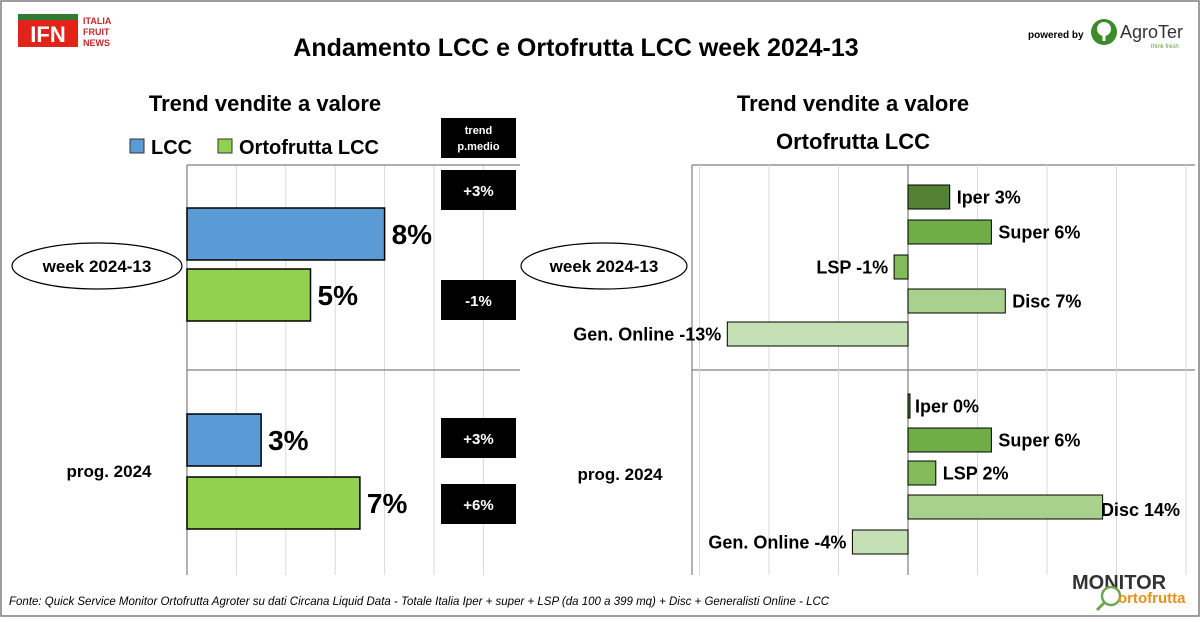 The height and width of the screenshot is (622, 1200). Describe the element at coordinates (604, 363) in the screenshot. I see `right-group-labels: week 2024-13 prog. 2024` at that location.